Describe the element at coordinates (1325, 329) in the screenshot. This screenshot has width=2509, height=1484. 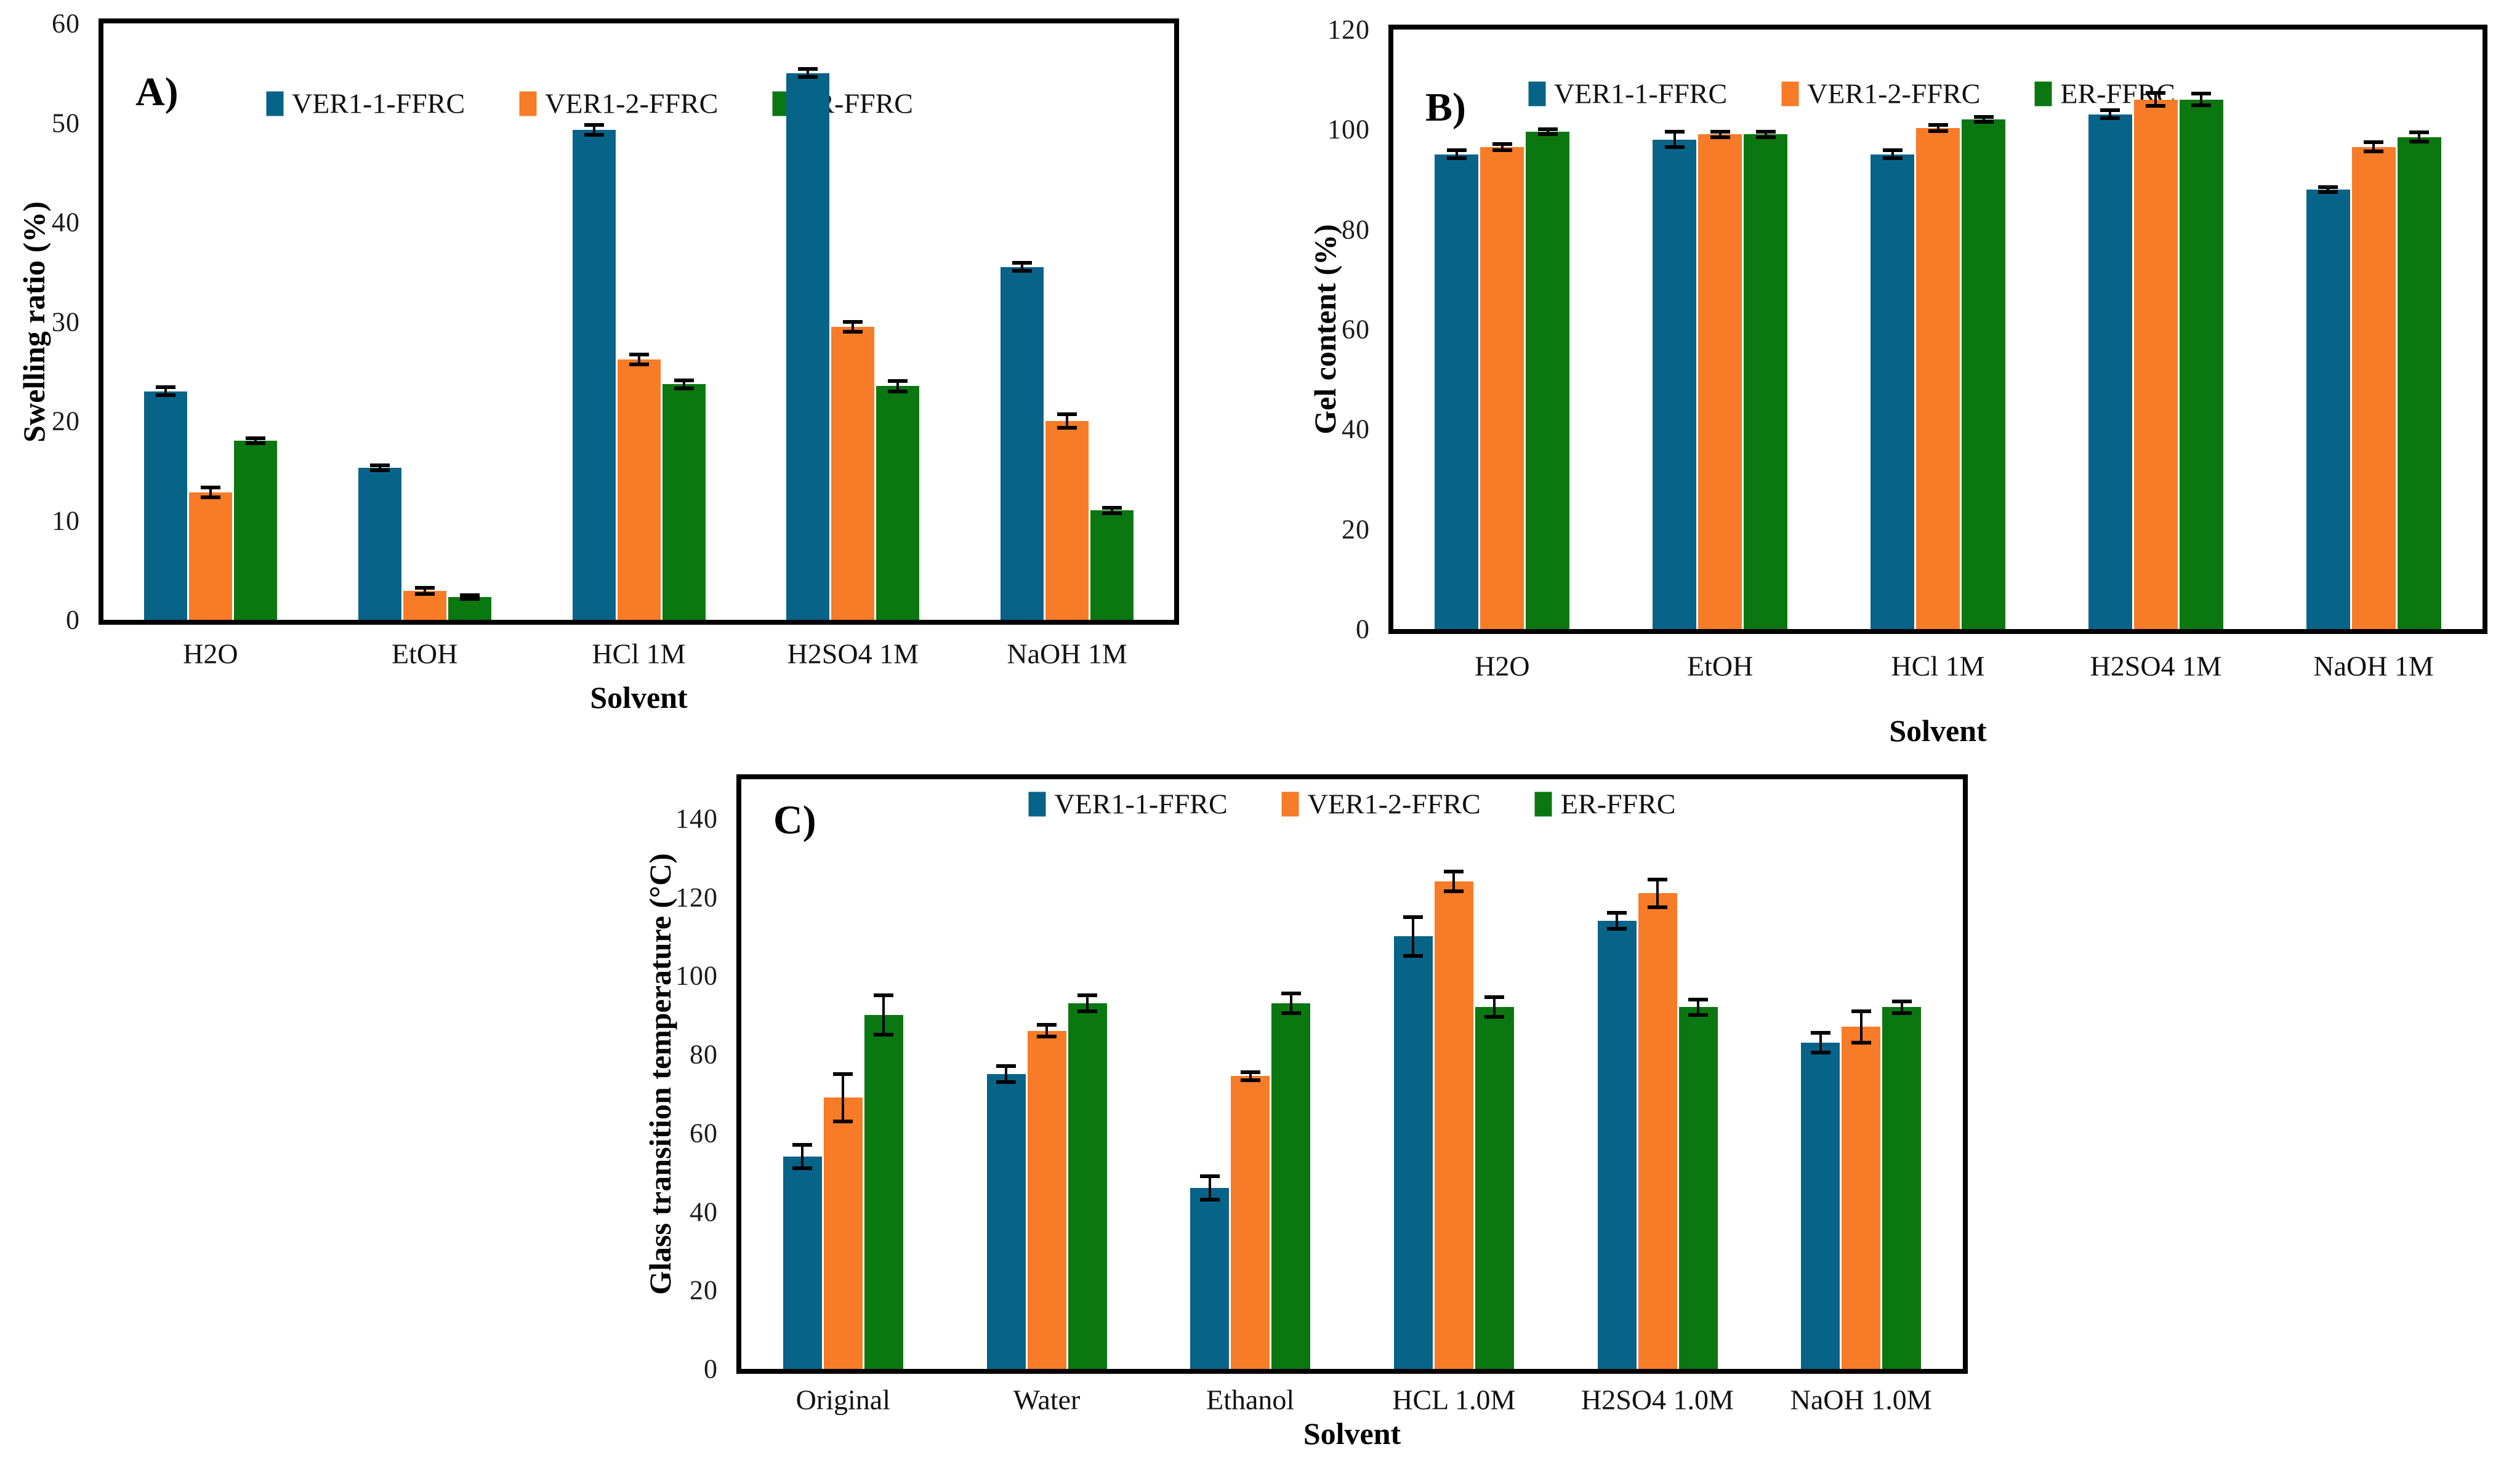
I see `y-axis-title: Gel content (%)` at that location.